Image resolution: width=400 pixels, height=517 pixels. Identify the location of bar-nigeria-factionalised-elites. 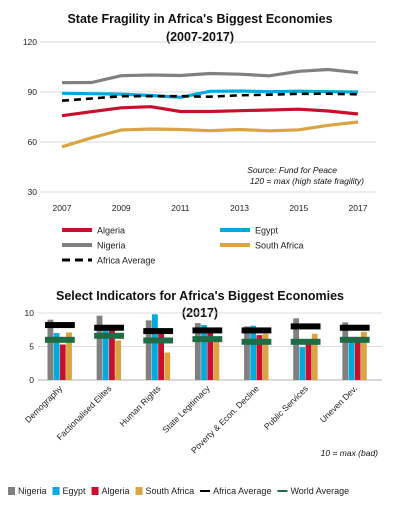
(99, 347).